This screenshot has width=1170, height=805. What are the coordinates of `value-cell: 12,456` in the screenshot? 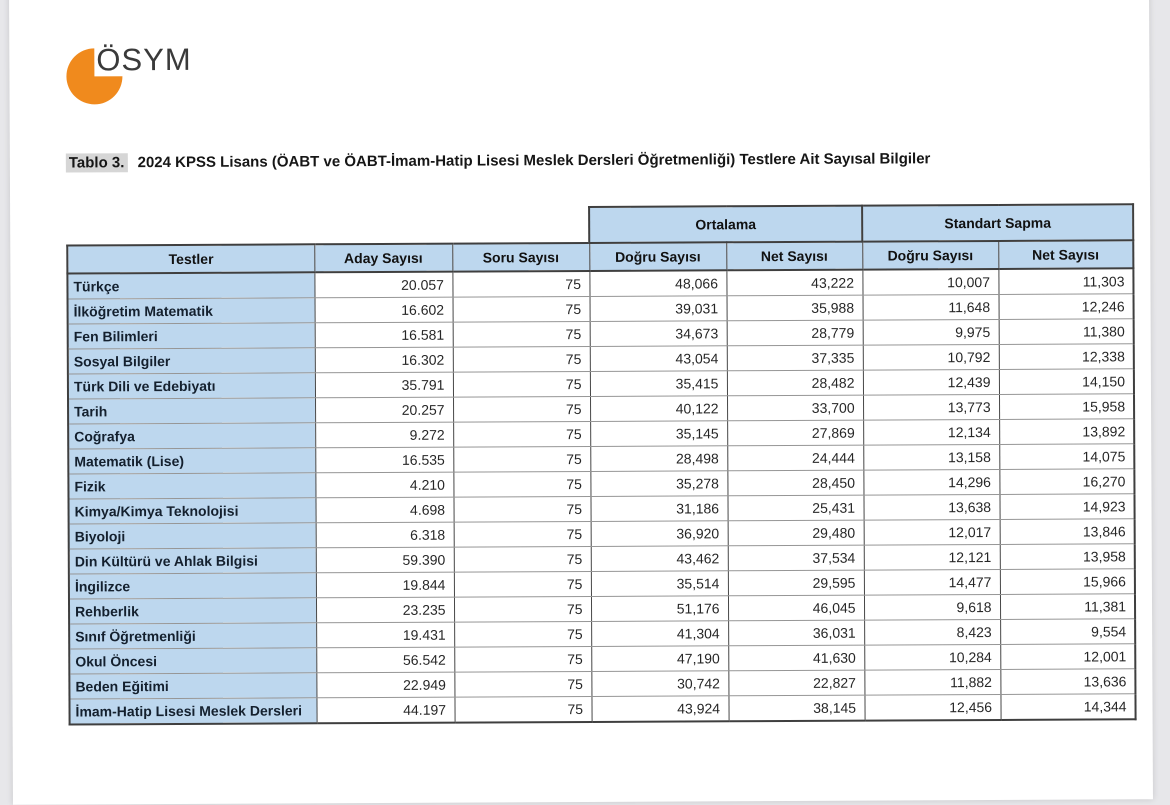 It's located at (932, 707).